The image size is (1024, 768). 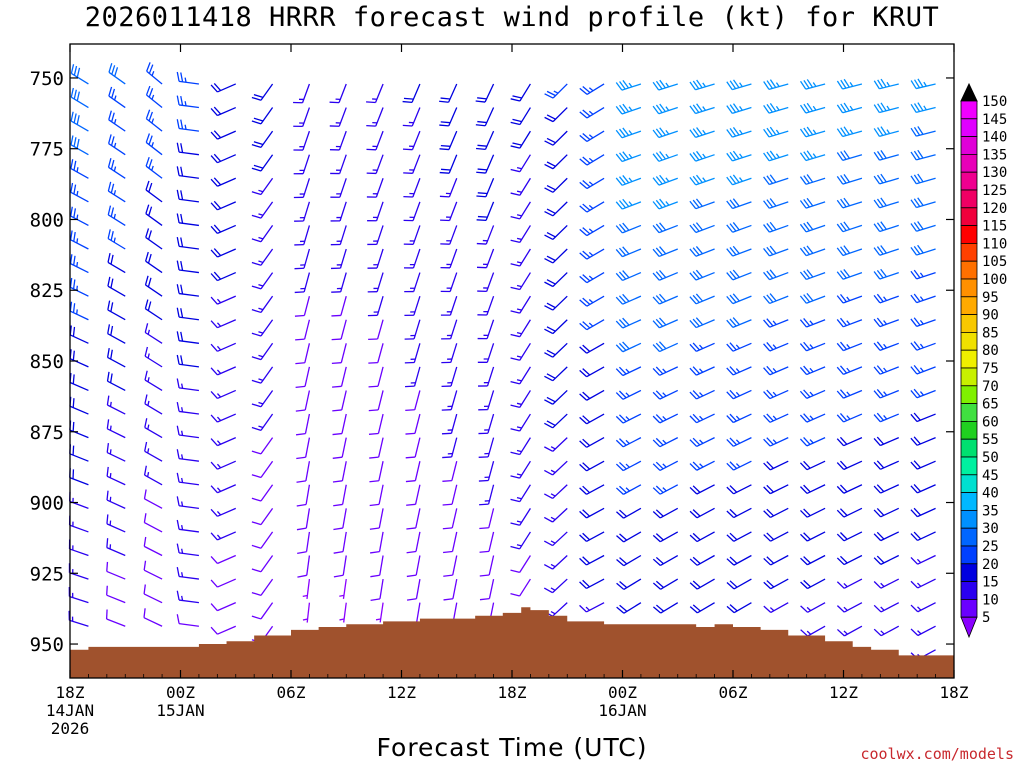 What do you see at coordinates (401, 692) in the screenshot?
I see `x-tick-label: 12Z` at bounding box center [401, 692].